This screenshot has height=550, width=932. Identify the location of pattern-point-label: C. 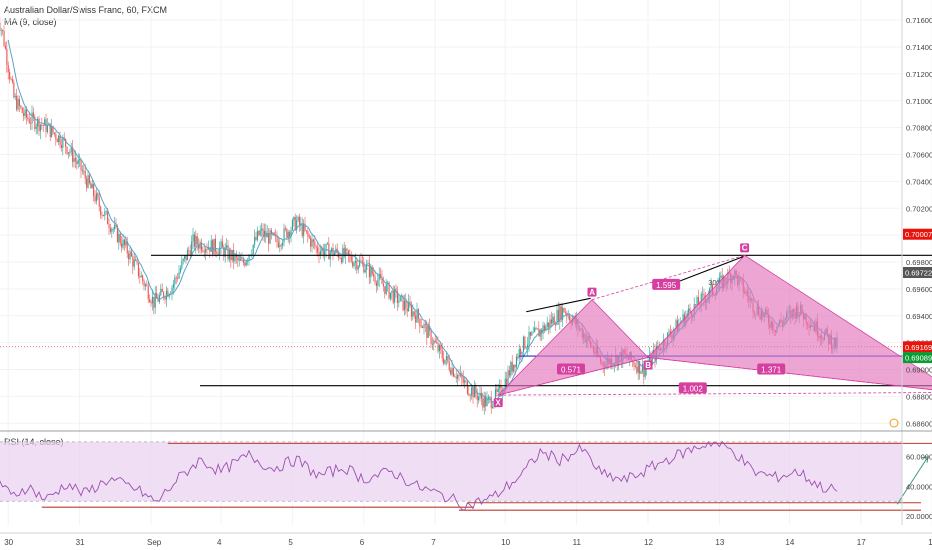
(745, 248).